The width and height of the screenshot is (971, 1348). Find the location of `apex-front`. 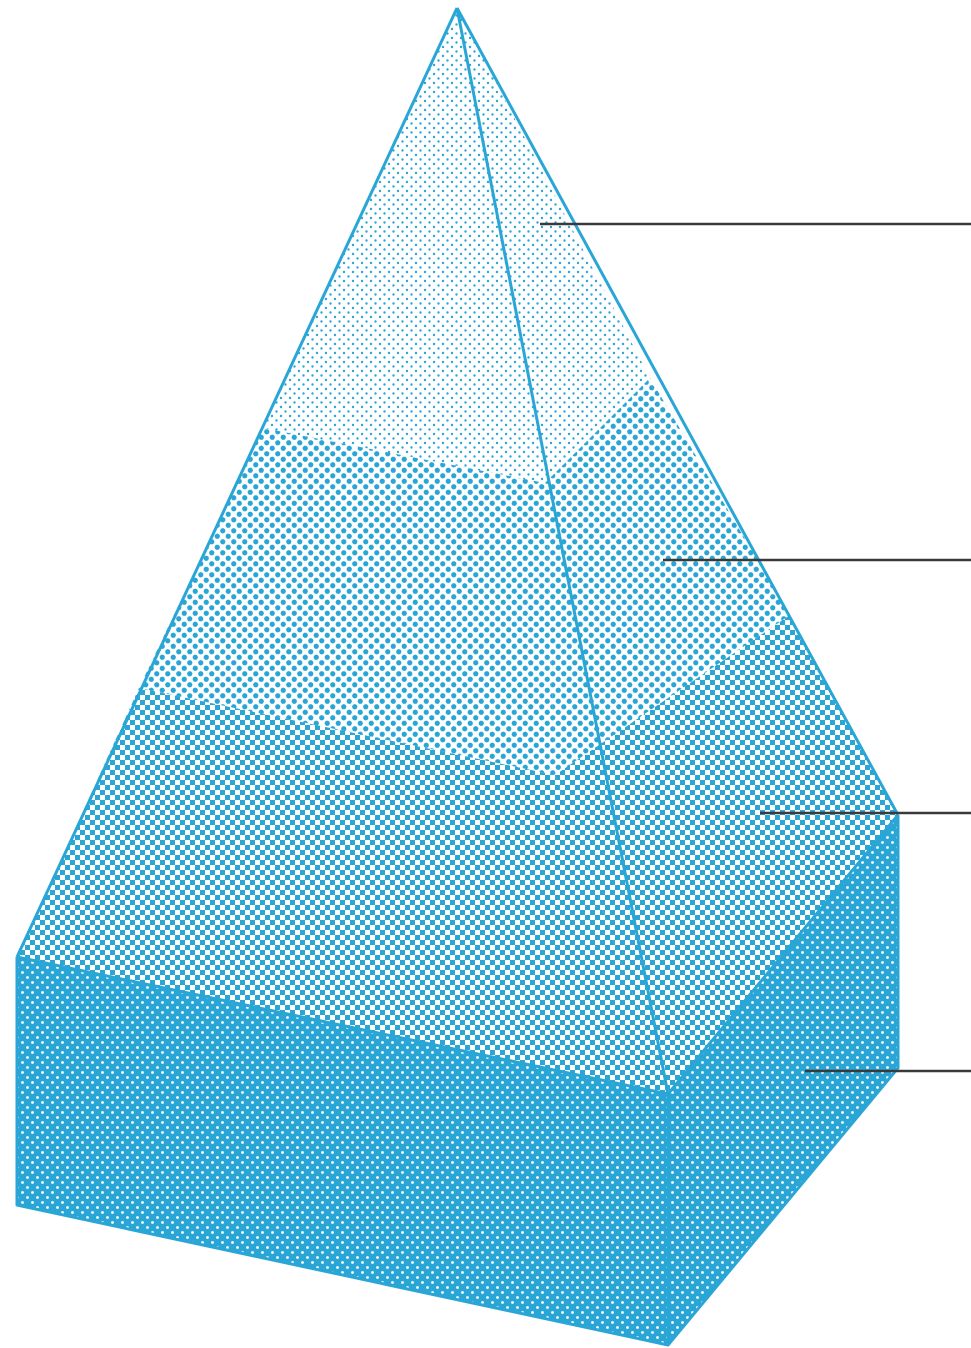

apex-front is located at coordinates (404, 245).